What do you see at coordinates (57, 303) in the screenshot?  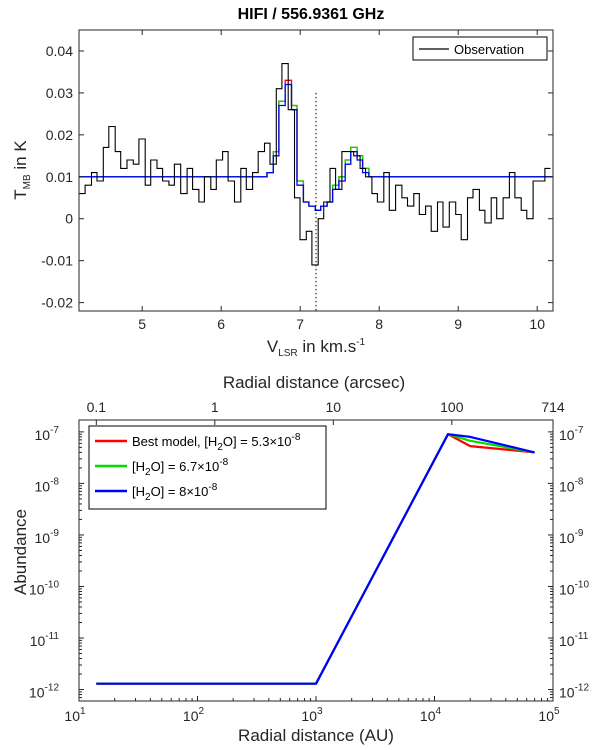 I see `y-tick-label: -0.02` at bounding box center [57, 303].